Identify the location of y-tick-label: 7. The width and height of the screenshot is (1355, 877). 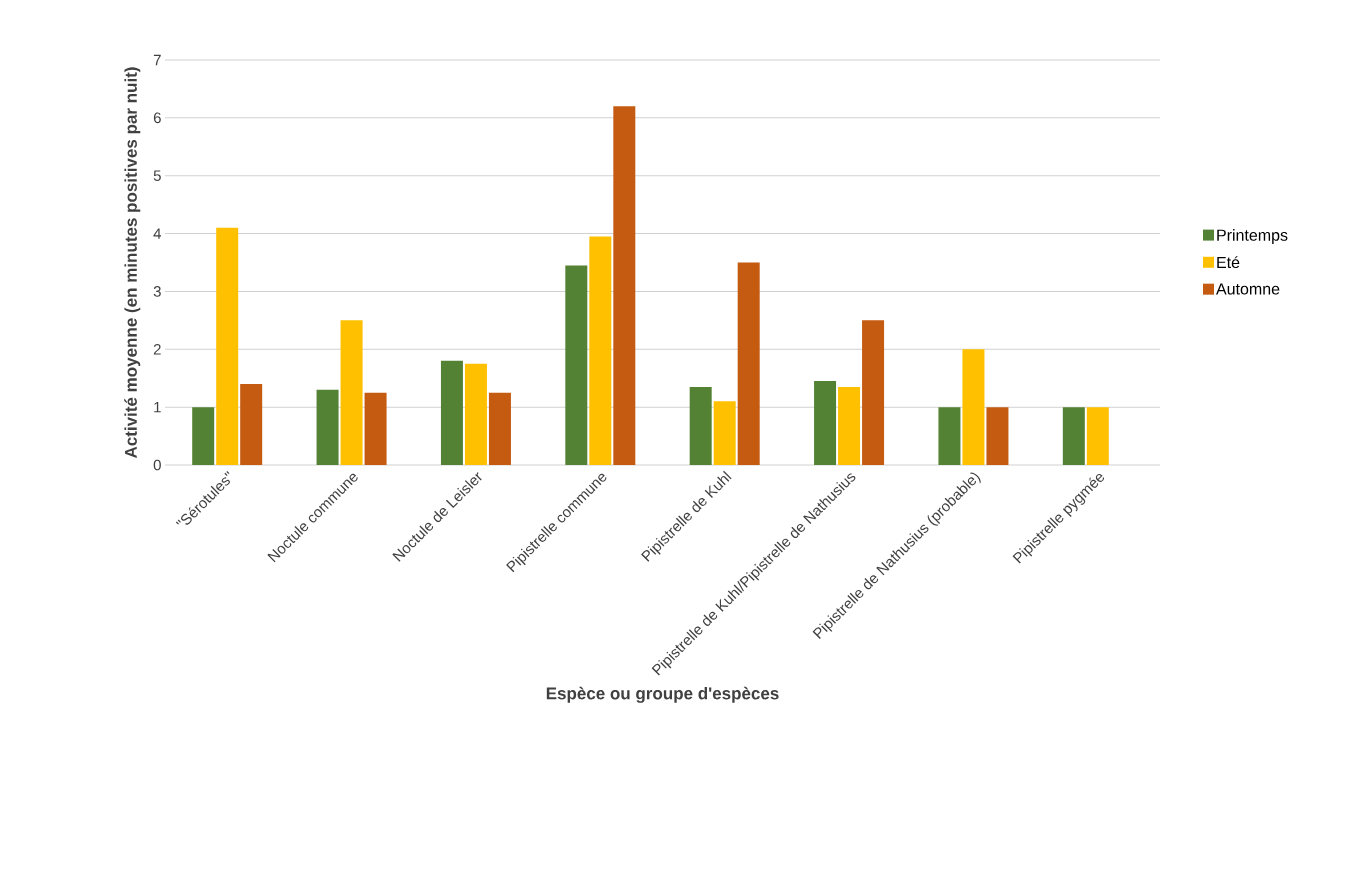
(157, 60).